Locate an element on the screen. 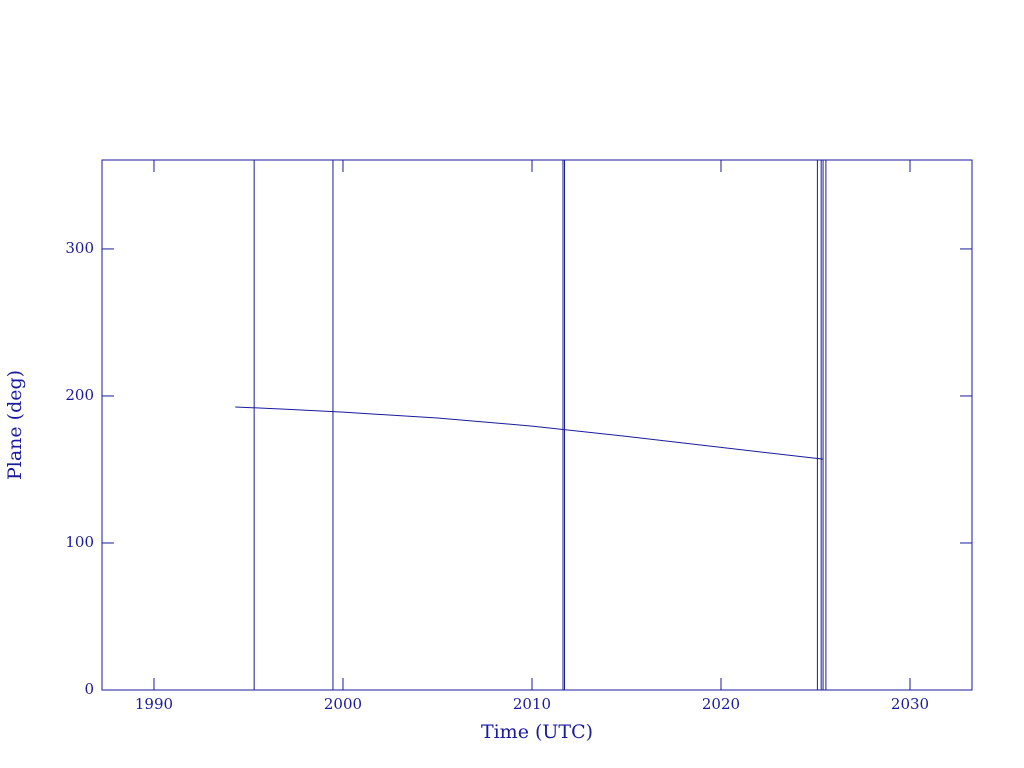 The width and height of the screenshot is (1024, 768). x-tick-label: 2000 is located at coordinates (343, 704).